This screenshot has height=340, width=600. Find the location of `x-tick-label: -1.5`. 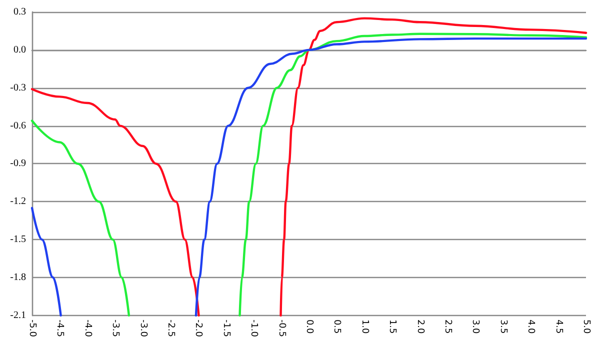

x-tick-label: -1.5 is located at coordinates (225, 328).